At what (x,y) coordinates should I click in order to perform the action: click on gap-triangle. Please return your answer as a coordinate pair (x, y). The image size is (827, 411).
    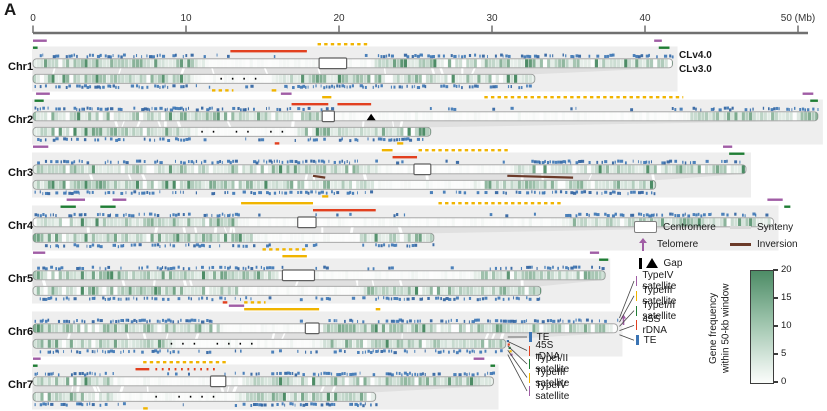
    Looking at the image, I should click on (371, 117).